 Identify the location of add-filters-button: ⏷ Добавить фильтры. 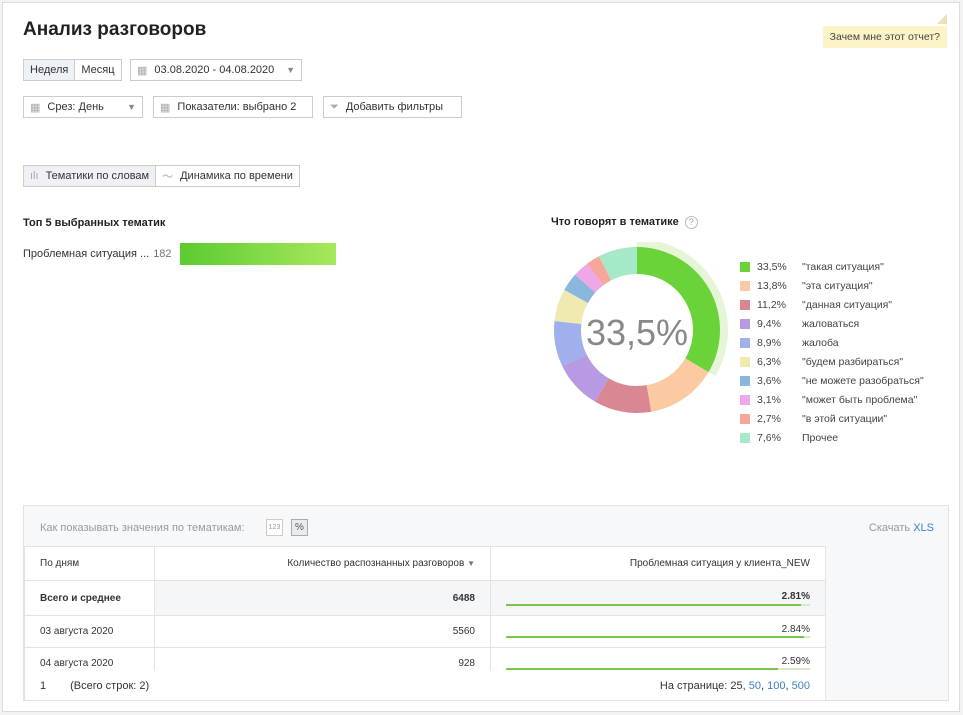
(392, 107).